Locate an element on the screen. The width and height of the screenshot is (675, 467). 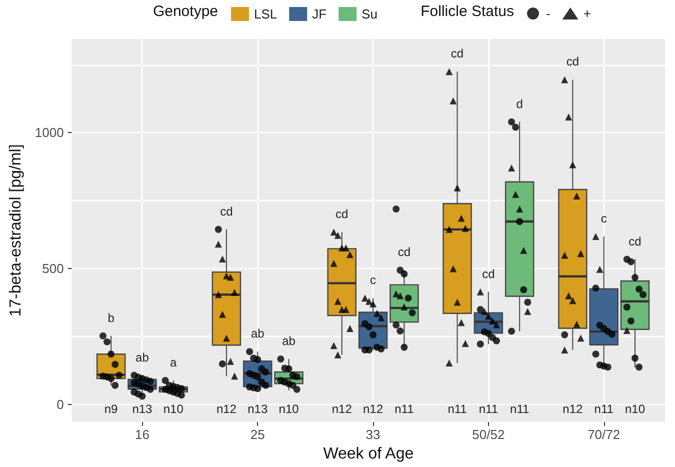
y-tick-label: 1000 is located at coordinates (49, 132).